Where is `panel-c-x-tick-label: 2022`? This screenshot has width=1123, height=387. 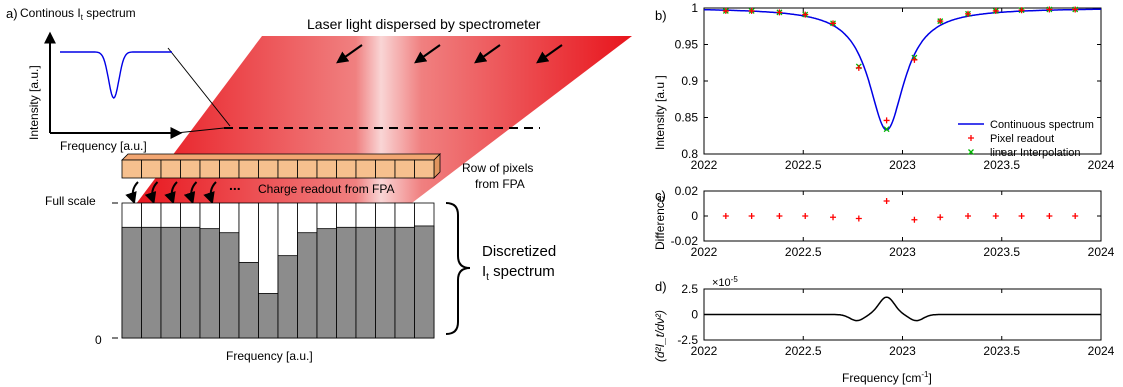 panel-c-x-tick-label: 2022 is located at coordinates (704, 252).